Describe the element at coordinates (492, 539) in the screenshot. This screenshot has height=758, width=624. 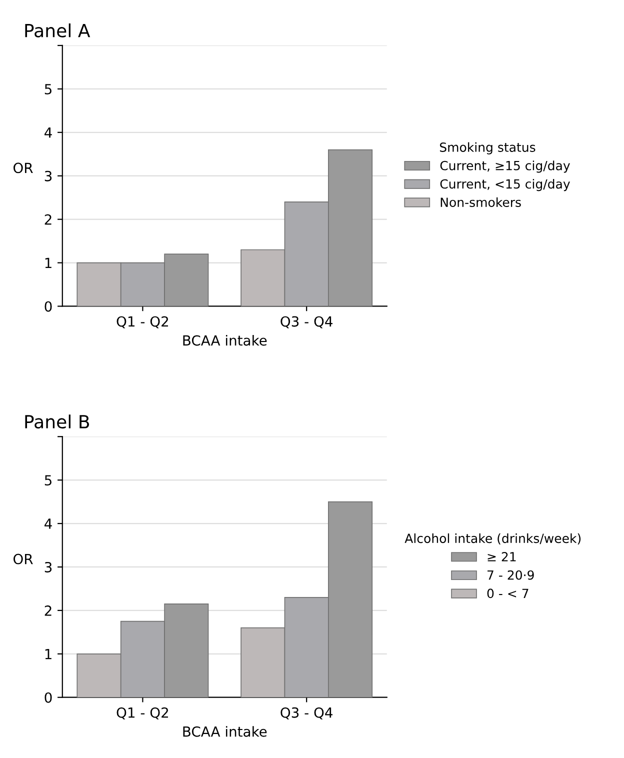
I see `legend-title: Alcohol intake (drinks/week)` at that location.